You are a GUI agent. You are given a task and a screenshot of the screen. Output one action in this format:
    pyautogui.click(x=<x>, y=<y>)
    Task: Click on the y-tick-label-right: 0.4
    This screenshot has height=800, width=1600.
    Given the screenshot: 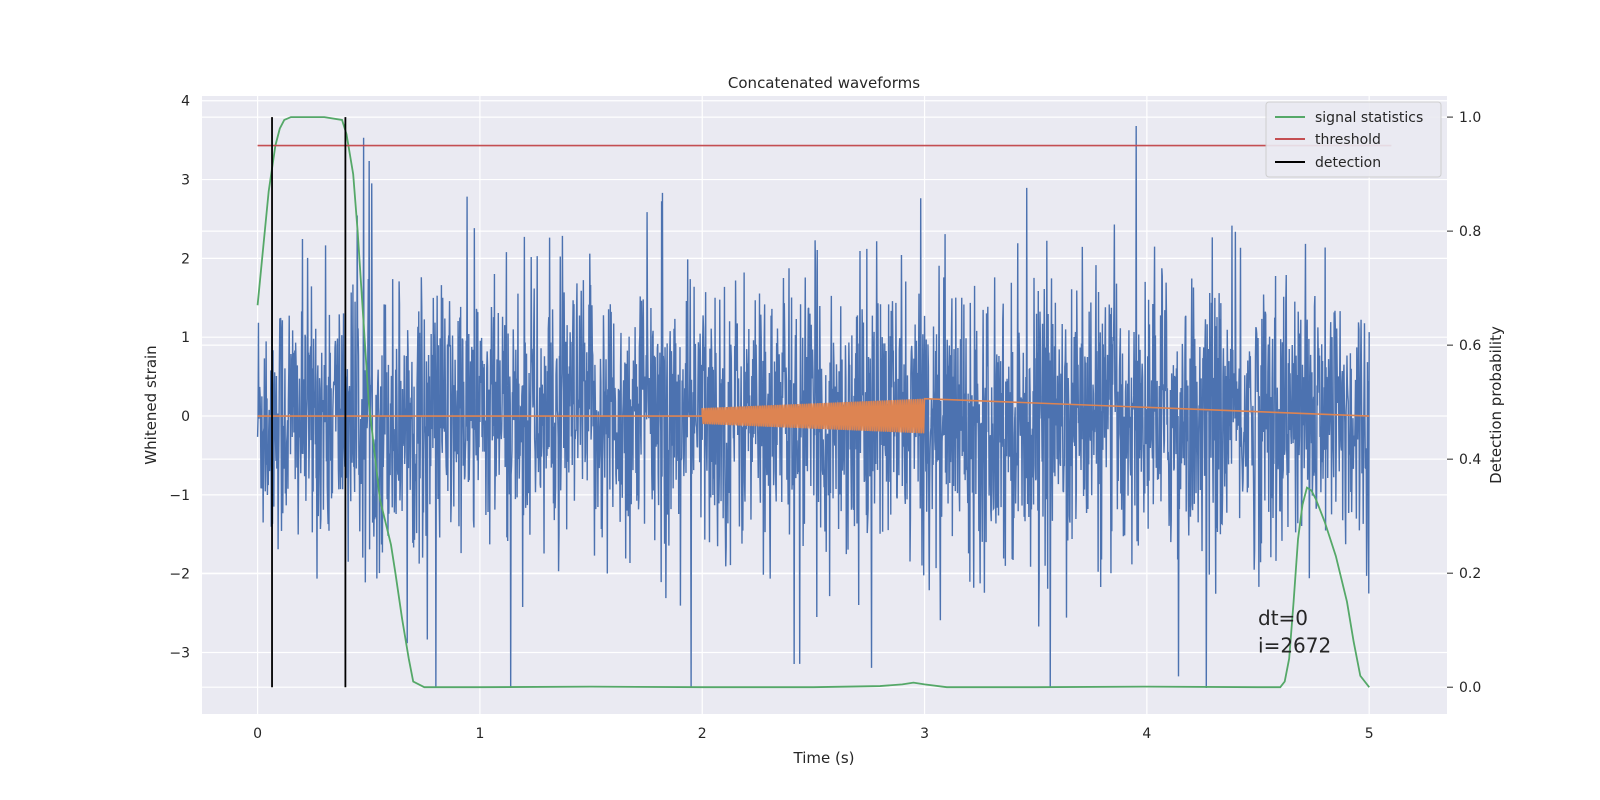 What is the action you would take?
    pyautogui.click(x=1470, y=460)
    